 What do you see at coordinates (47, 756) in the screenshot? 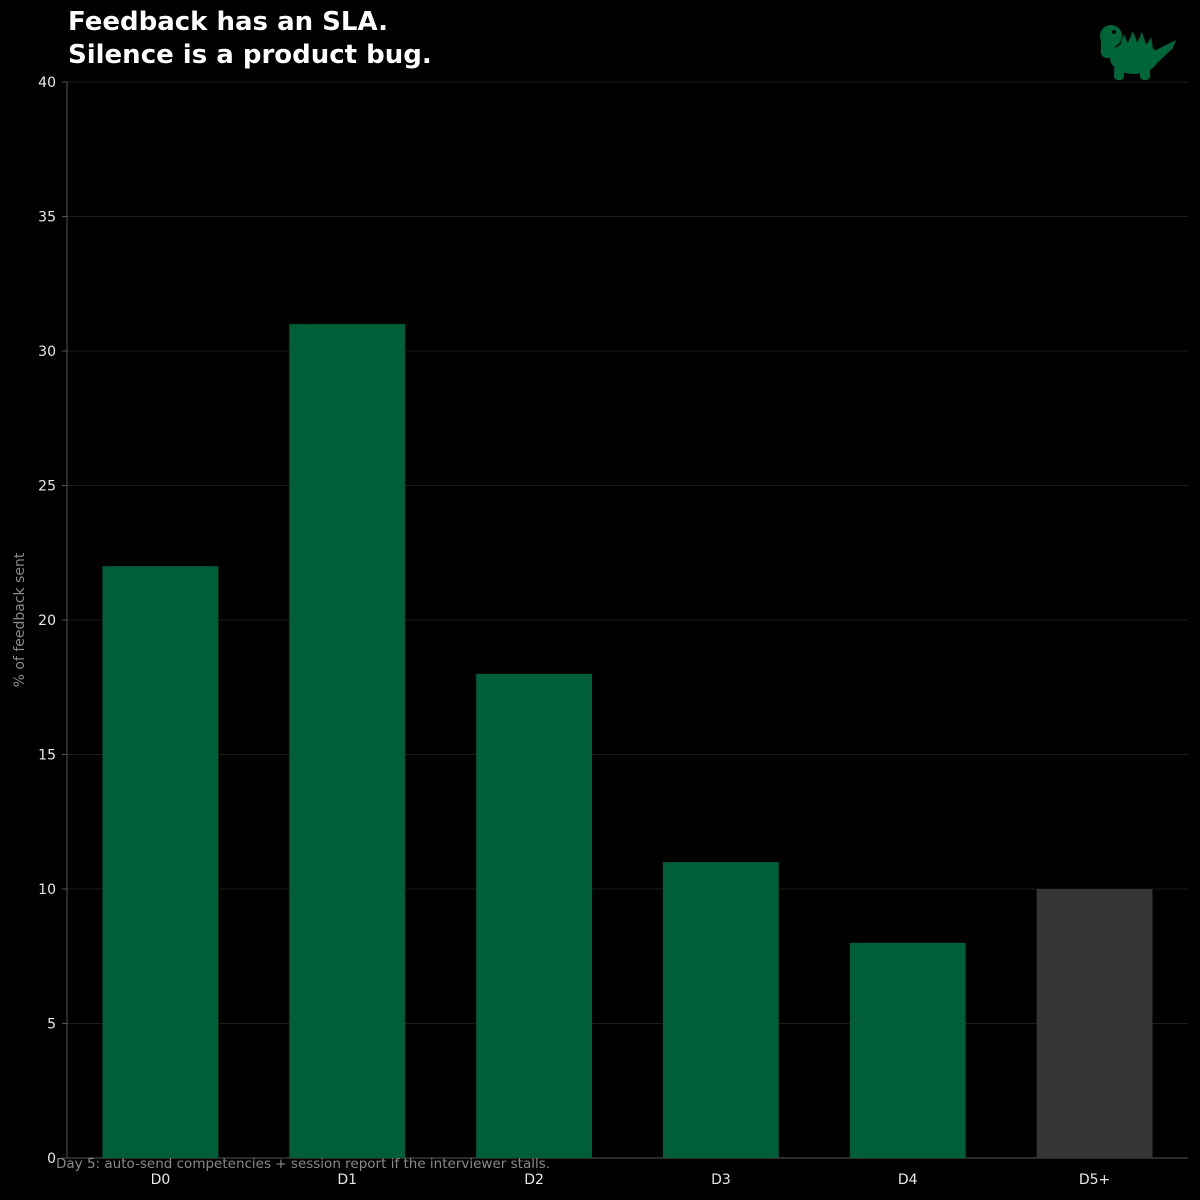
I see `y-tick-label: 15` at bounding box center [47, 756].